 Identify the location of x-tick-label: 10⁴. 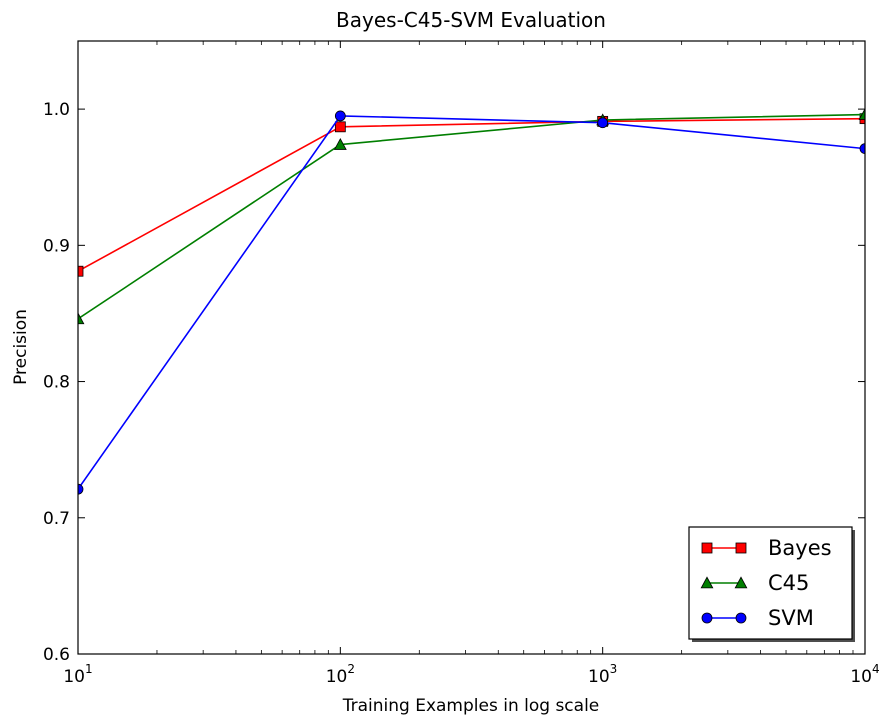
(864, 674).